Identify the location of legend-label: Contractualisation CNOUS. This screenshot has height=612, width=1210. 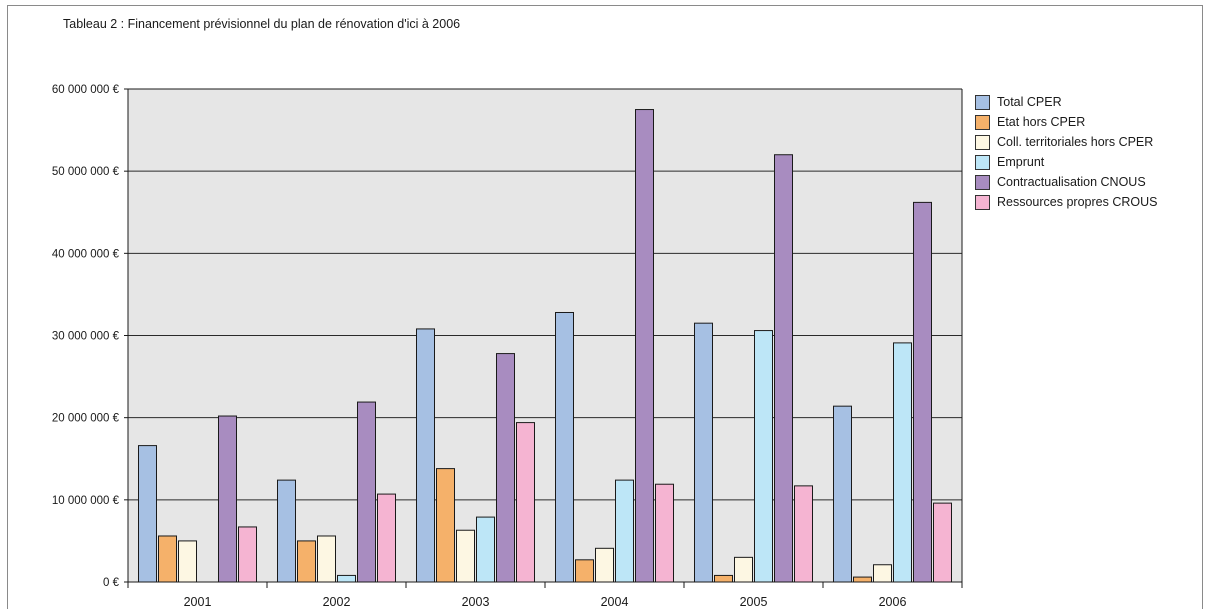
(1071, 182).